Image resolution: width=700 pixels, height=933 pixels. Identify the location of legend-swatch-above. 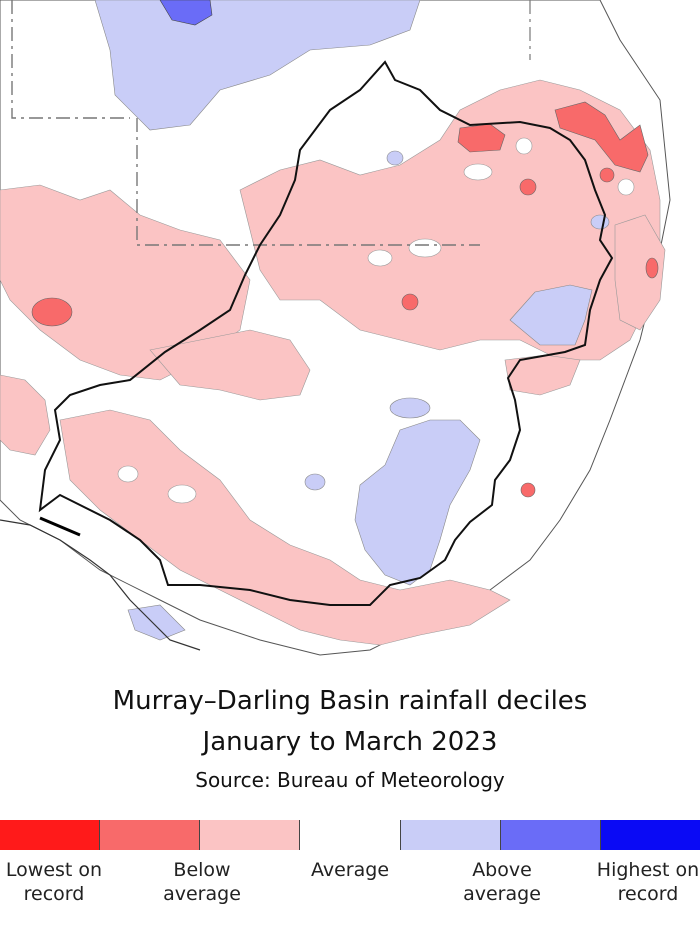
(449, 835).